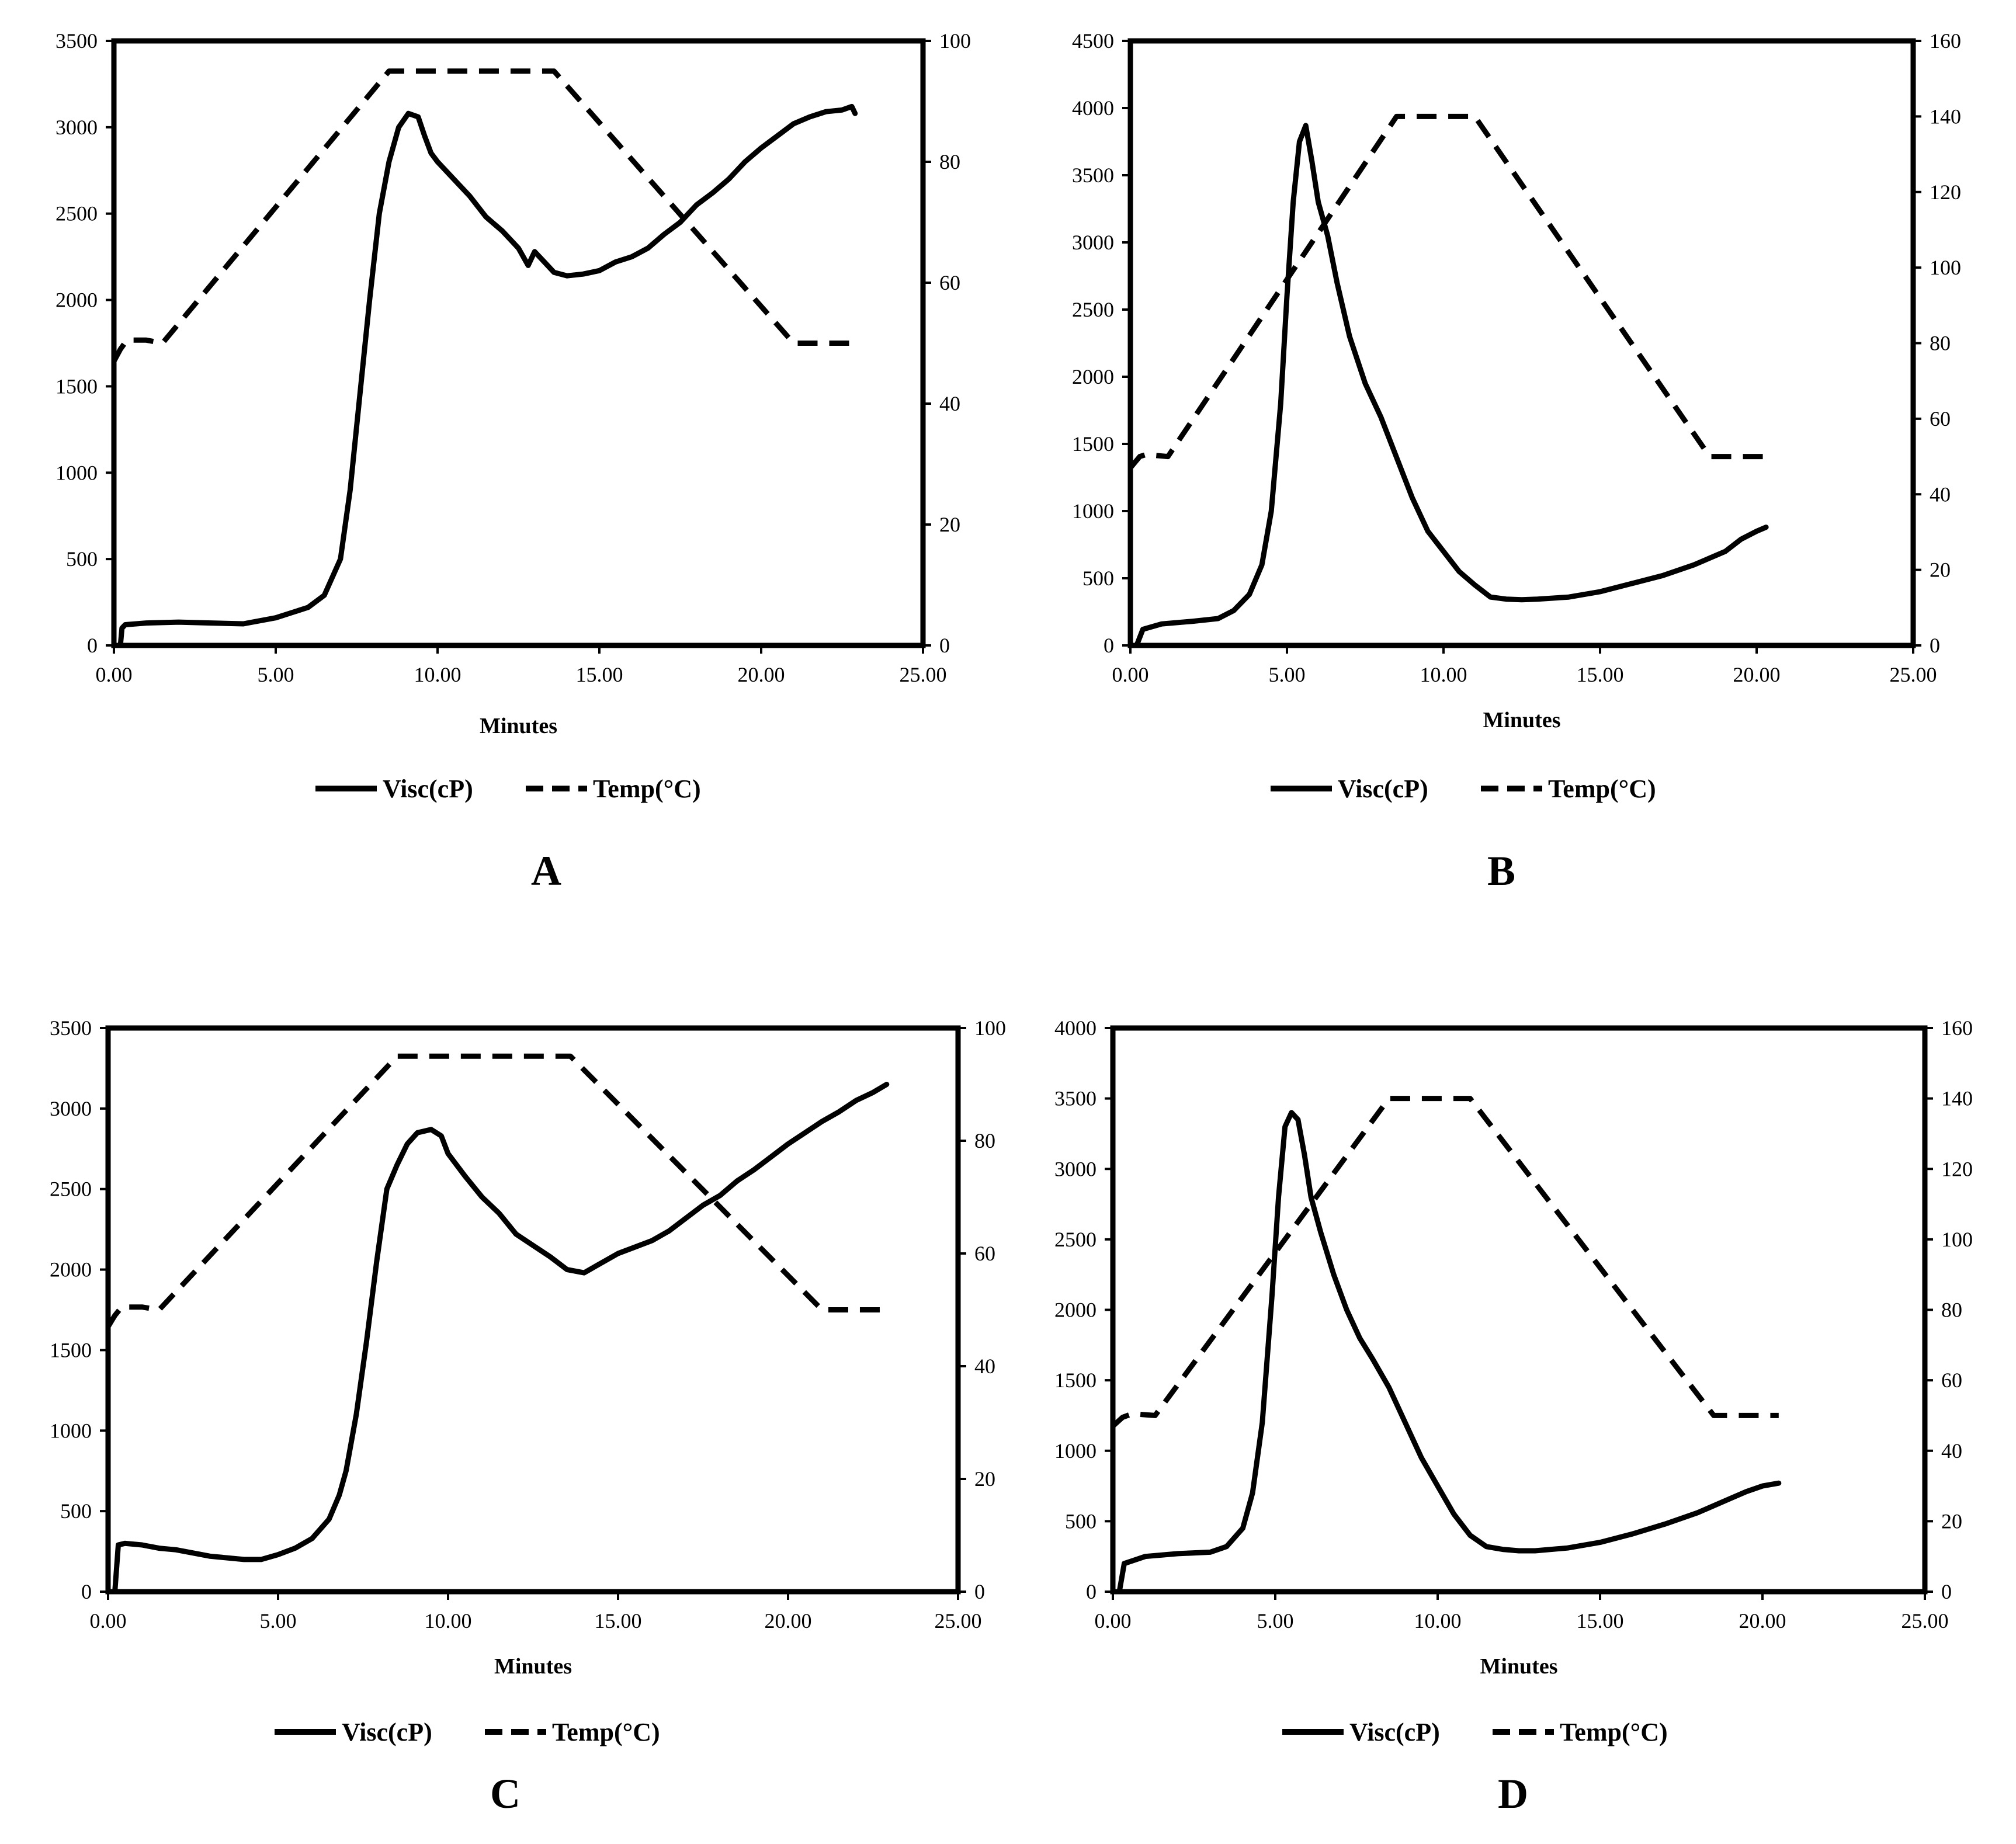 The width and height of the screenshot is (2016, 1844). I want to click on right-tick-label: 160, so click(1957, 1028).